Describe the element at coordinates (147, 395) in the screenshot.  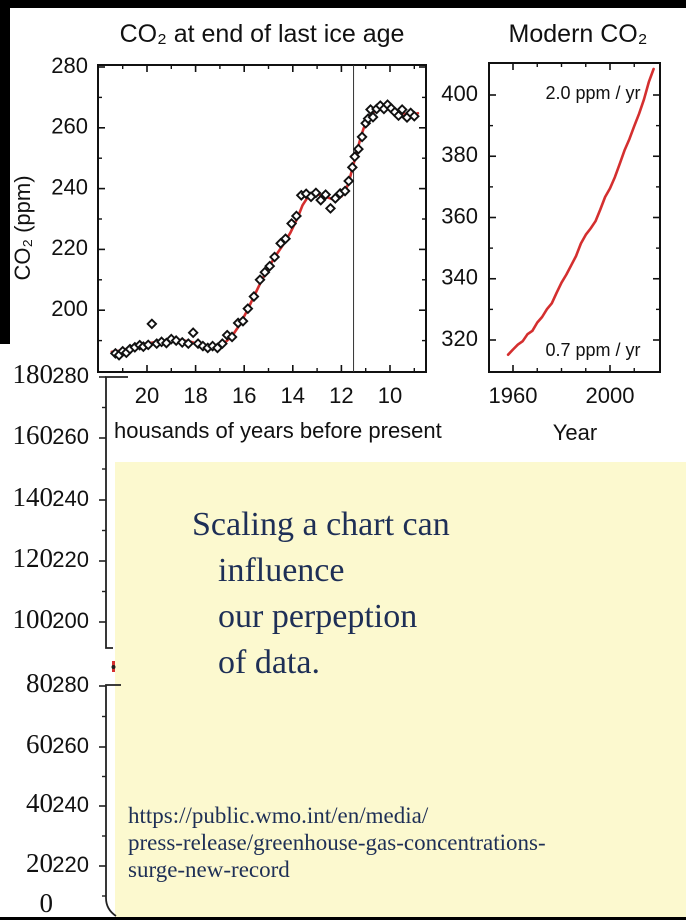
I see `x-tick-label: 20` at that location.